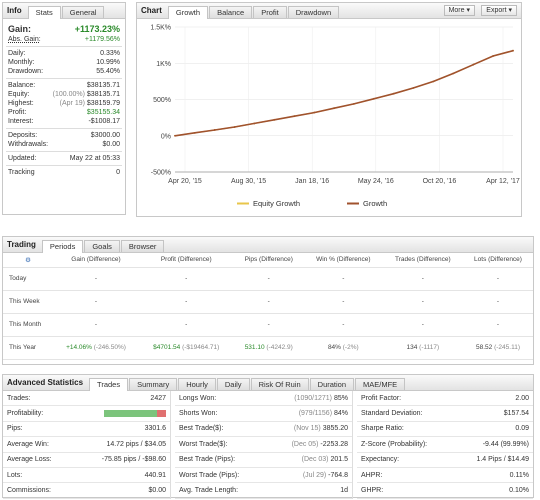 This screenshot has height=500, width=540. What do you see at coordinates (344, 93) in the screenshot?
I see `series-line-growth` at bounding box center [344, 93].